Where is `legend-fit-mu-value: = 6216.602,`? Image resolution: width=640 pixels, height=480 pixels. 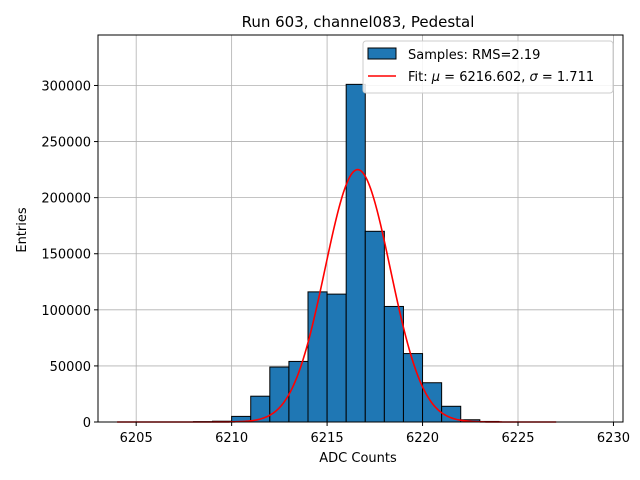 legend-fit-mu-value: = 6216.602, is located at coordinates (484, 77).